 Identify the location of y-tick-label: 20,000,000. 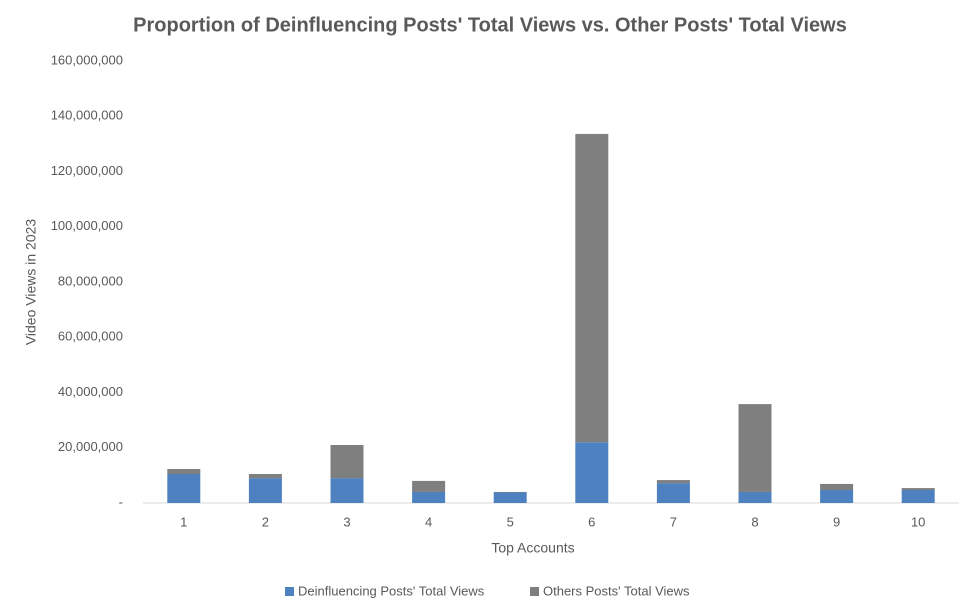
(90, 446).